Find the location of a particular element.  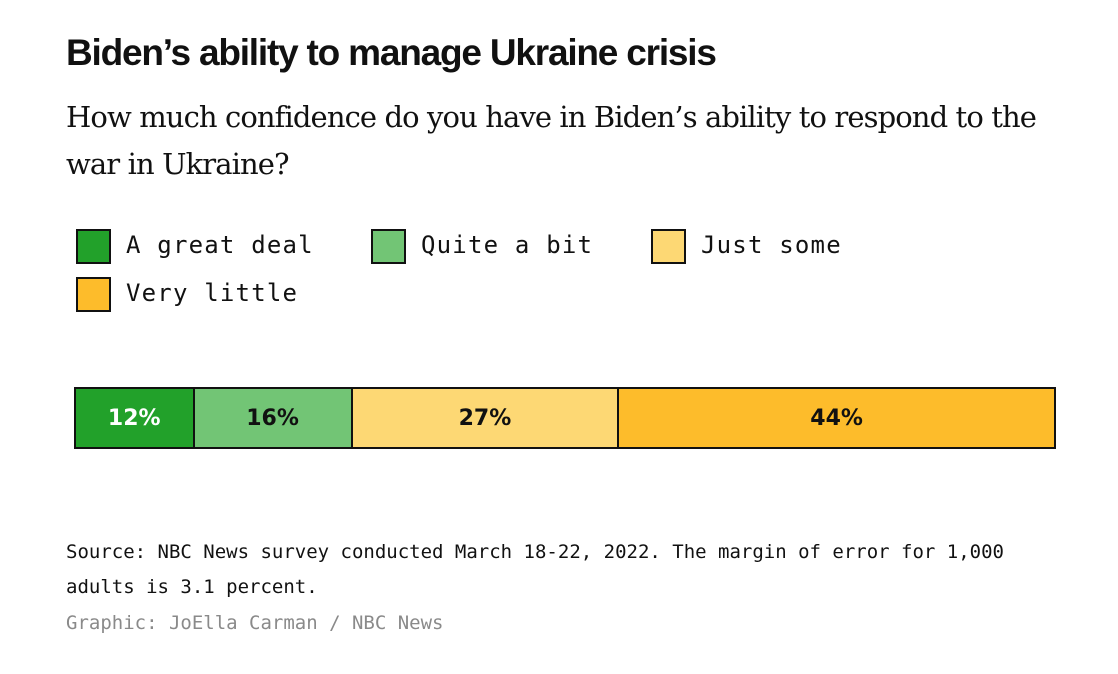

bar-segment: 12% is located at coordinates (135, 418).